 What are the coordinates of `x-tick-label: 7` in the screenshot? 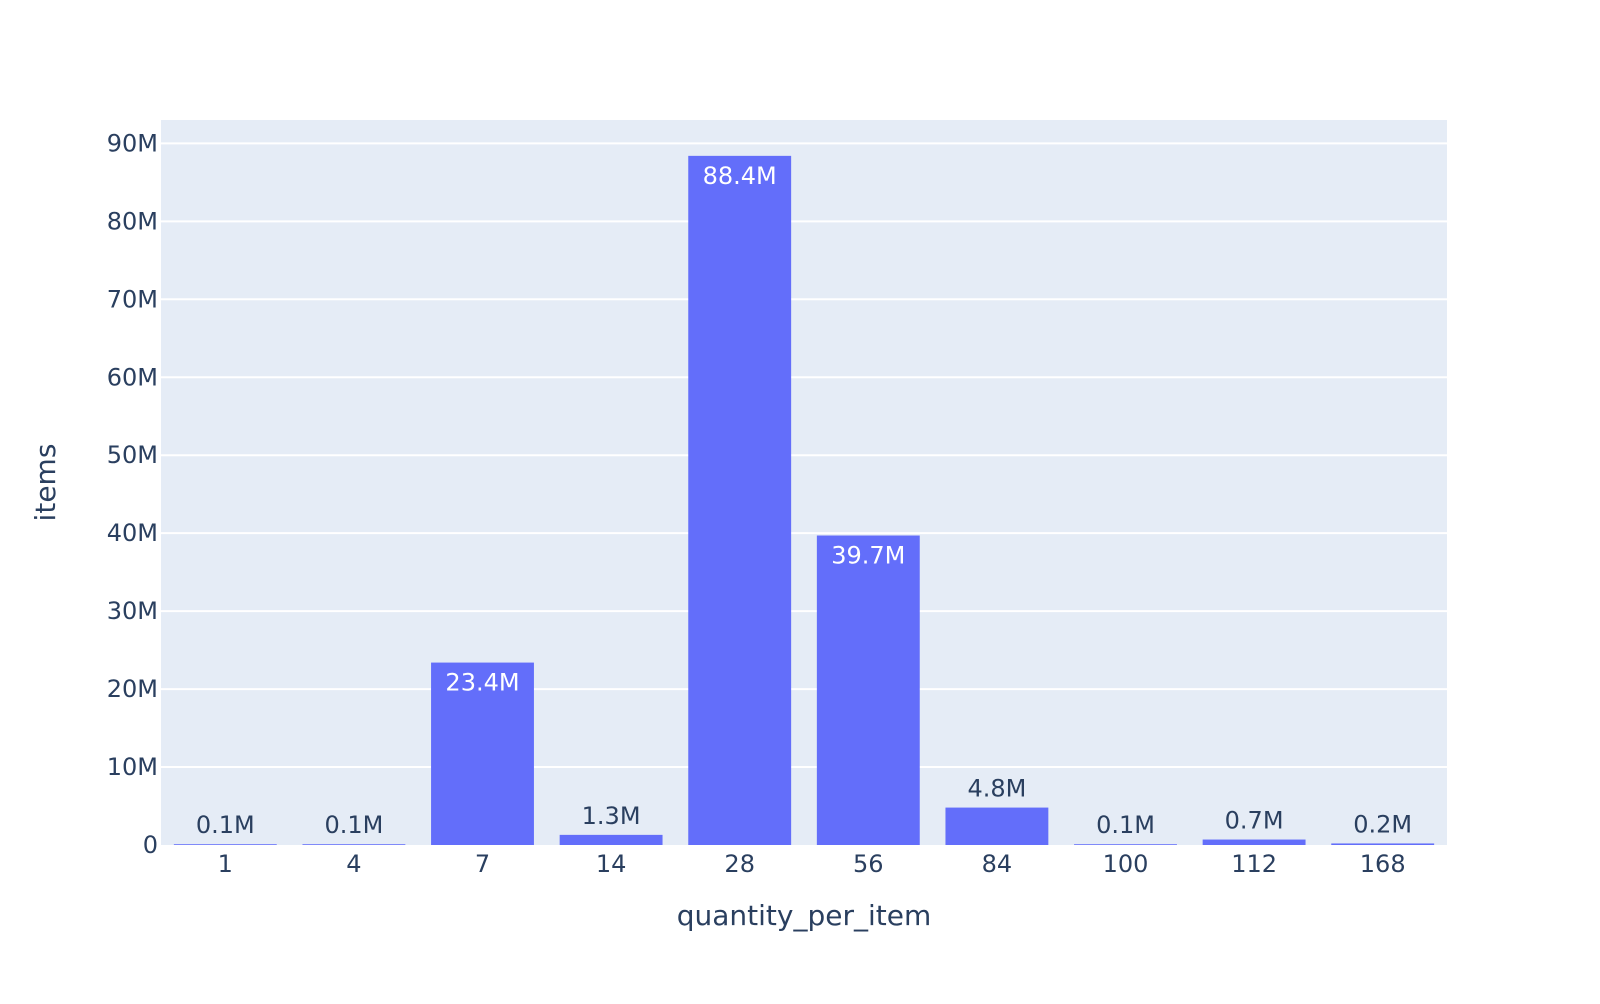 It's located at (482, 864).